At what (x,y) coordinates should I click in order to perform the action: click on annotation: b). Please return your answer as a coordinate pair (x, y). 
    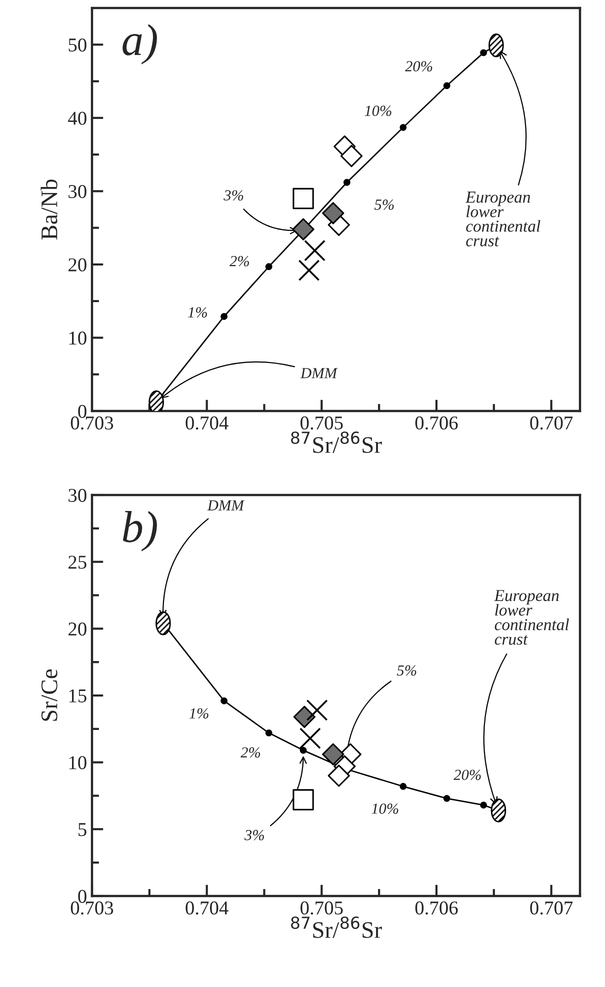
    Looking at the image, I should click on (139, 531).